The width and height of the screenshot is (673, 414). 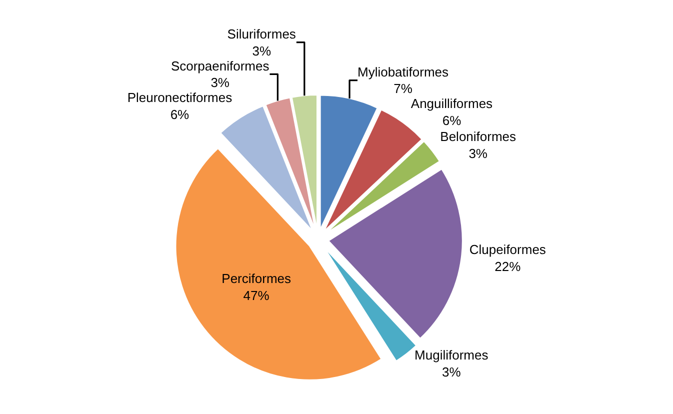 I want to click on data-label: 7%, so click(x=403, y=88).